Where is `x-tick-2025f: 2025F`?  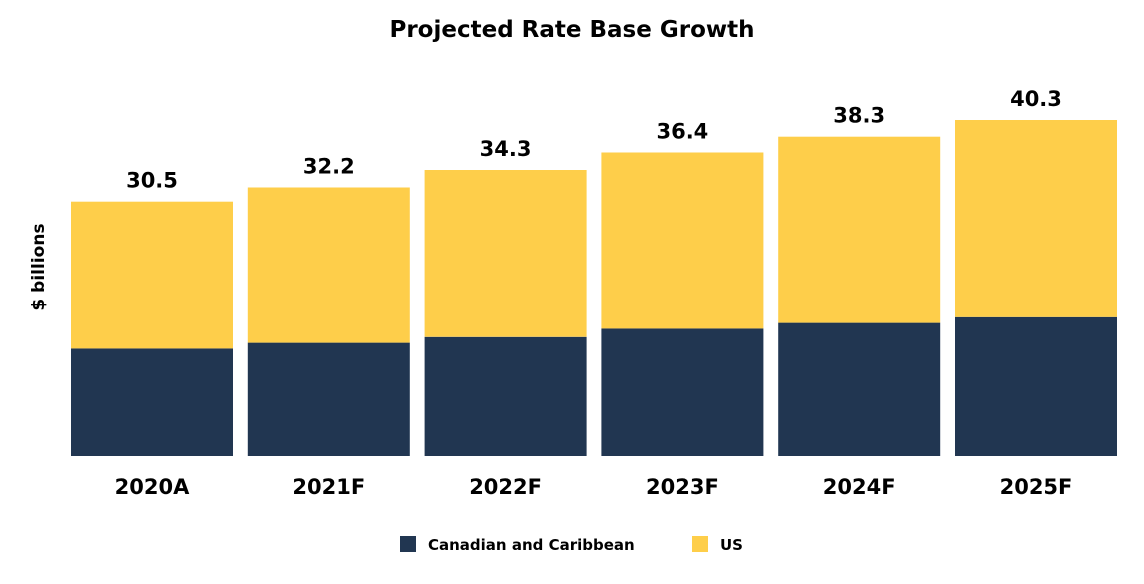 x-tick-2025f: 2025F is located at coordinates (1036, 487).